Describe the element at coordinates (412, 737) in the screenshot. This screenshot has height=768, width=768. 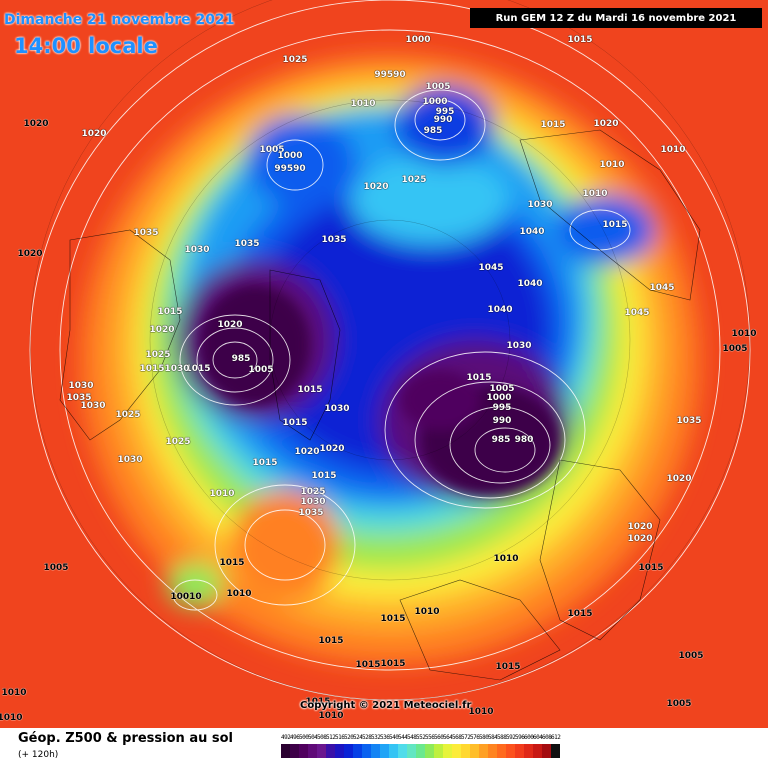
I see `legend-scale-value: 548` at that location.